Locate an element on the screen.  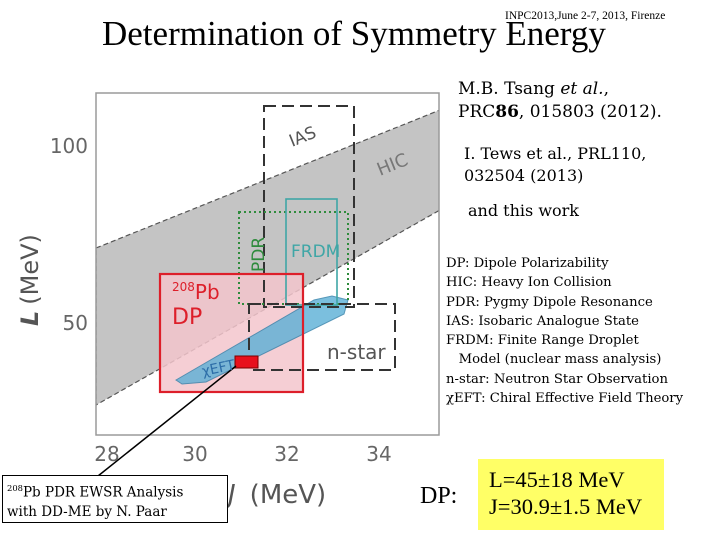
citation-tews: I. Tews et al., PRL110, 032504 (2013) is located at coordinates (555, 165).